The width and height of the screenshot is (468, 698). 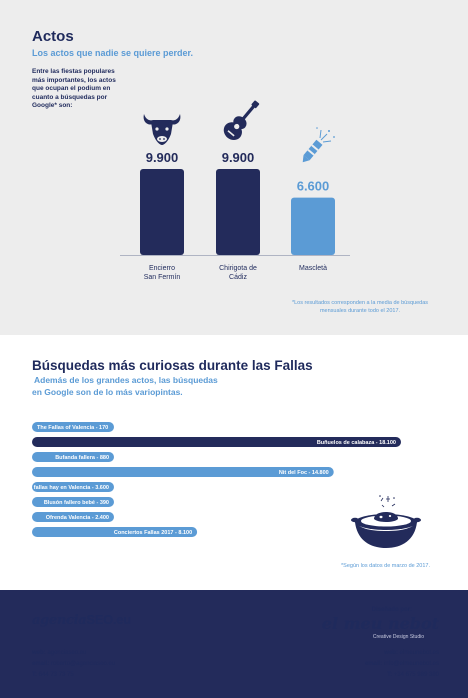 What do you see at coordinates (313, 186) in the screenshot?
I see `bar-value-label: 6.600` at bounding box center [313, 186].